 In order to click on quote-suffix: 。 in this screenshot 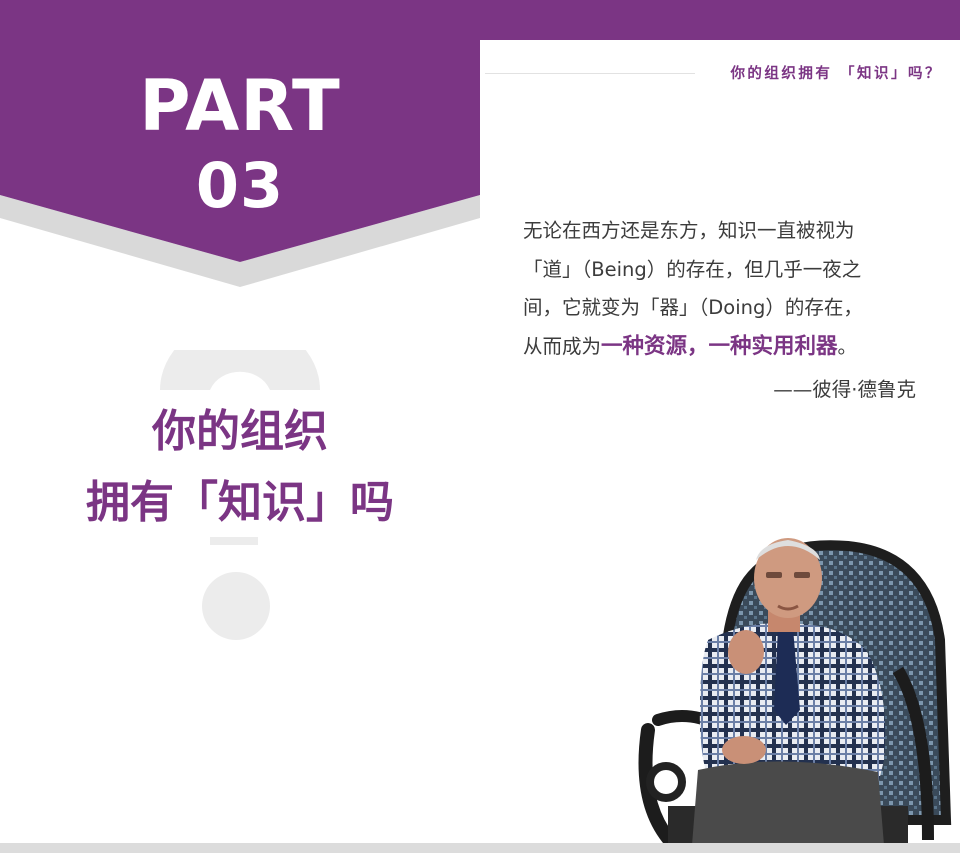, I will do `click(847, 346)`.